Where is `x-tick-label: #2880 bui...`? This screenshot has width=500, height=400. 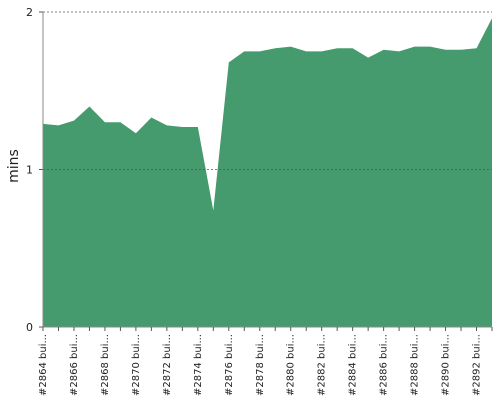 x-tick-label: #2880 bui... is located at coordinates (291, 365).